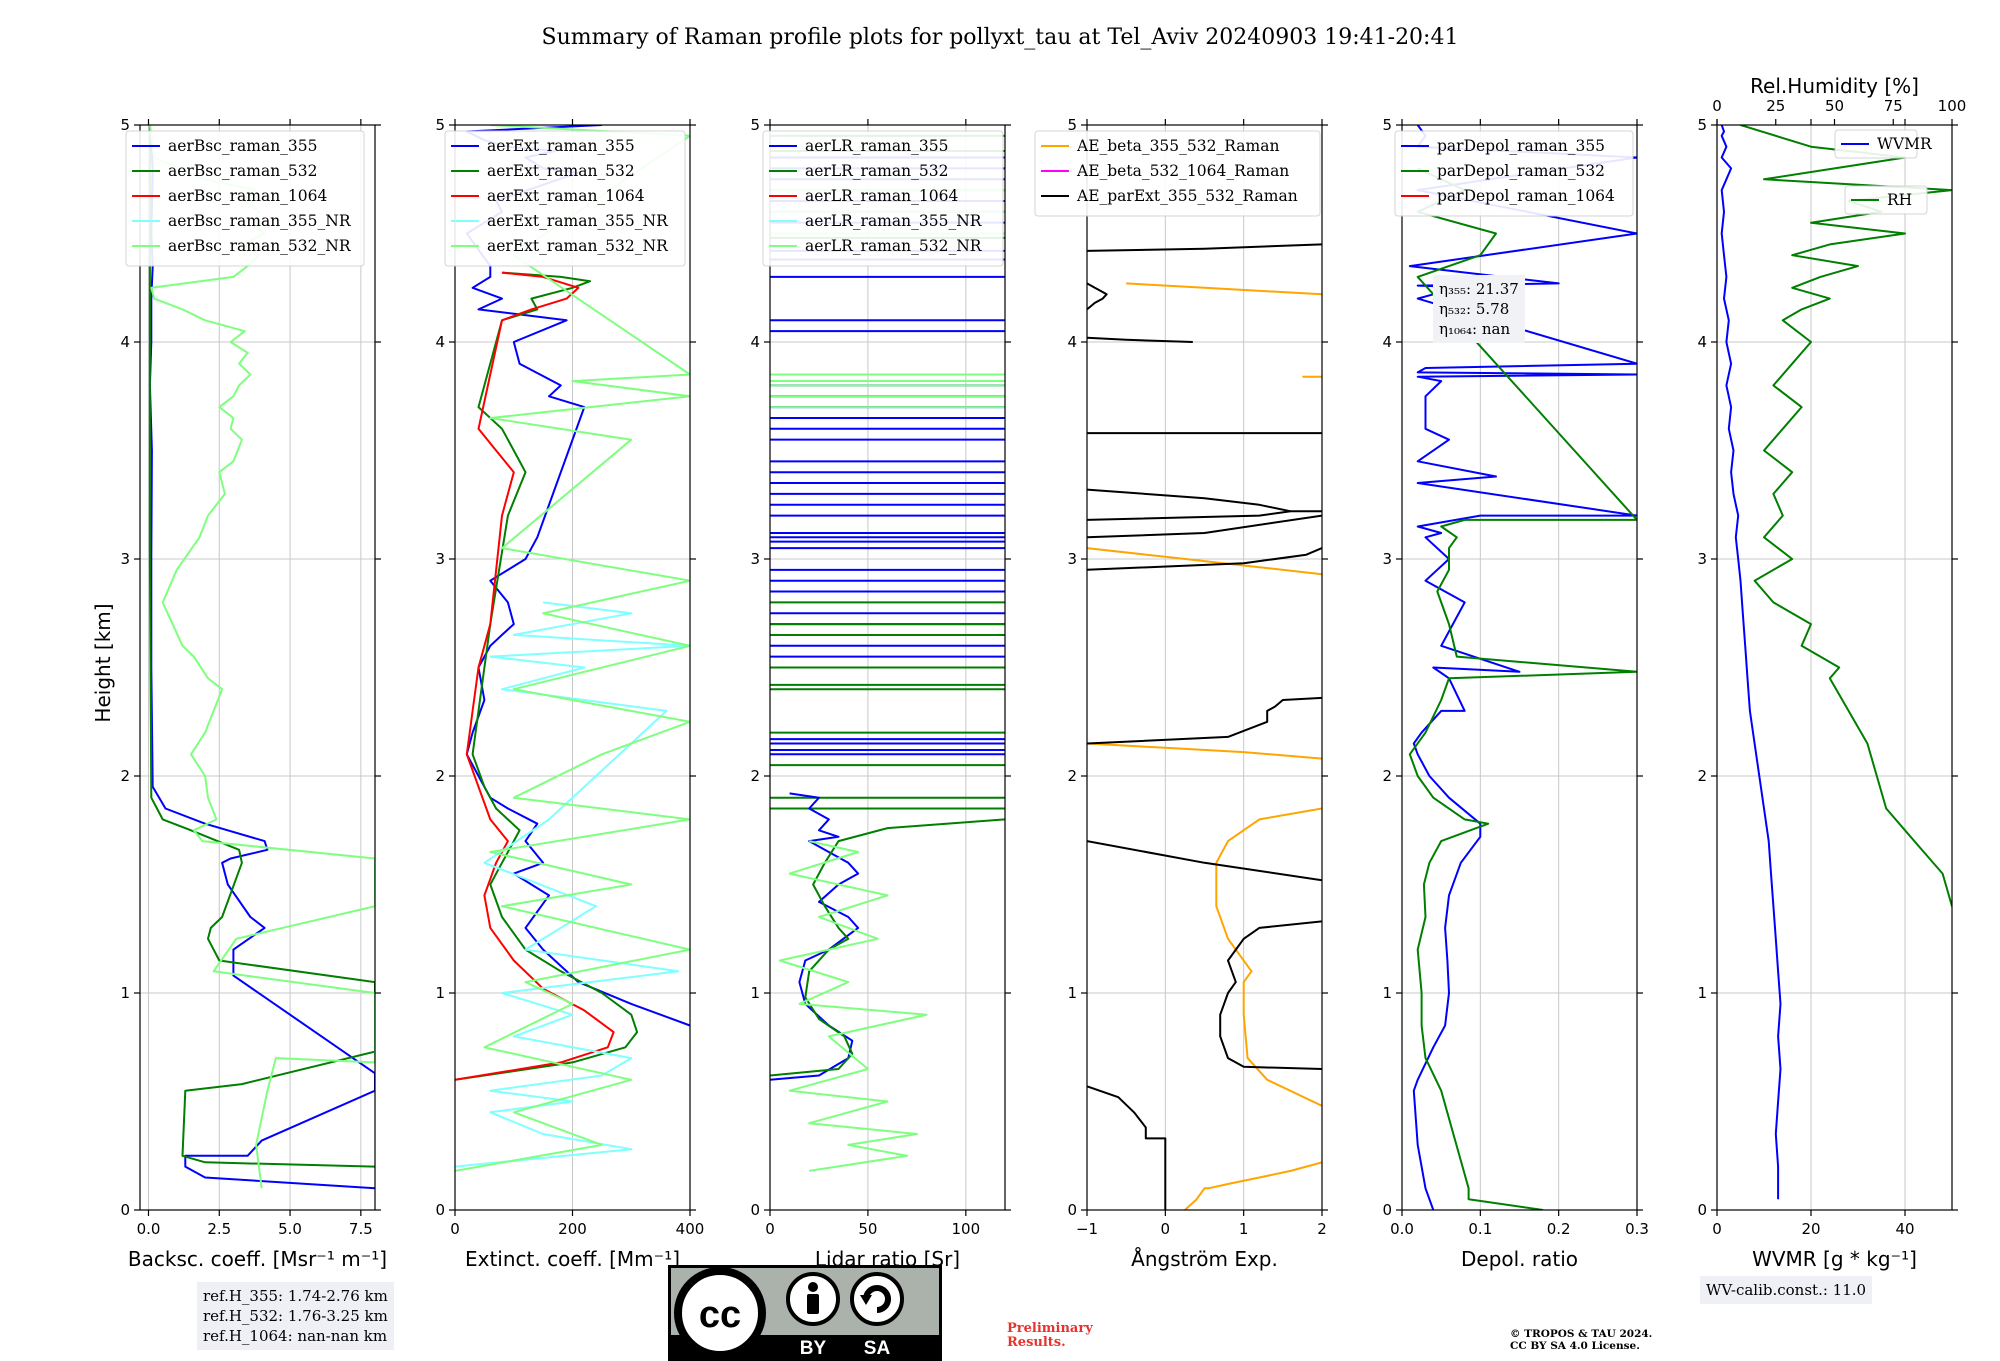  What do you see at coordinates (1387, 559) in the screenshot?
I see `y-tick-label-depol-3: 3` at bounding box center [1387, 559].